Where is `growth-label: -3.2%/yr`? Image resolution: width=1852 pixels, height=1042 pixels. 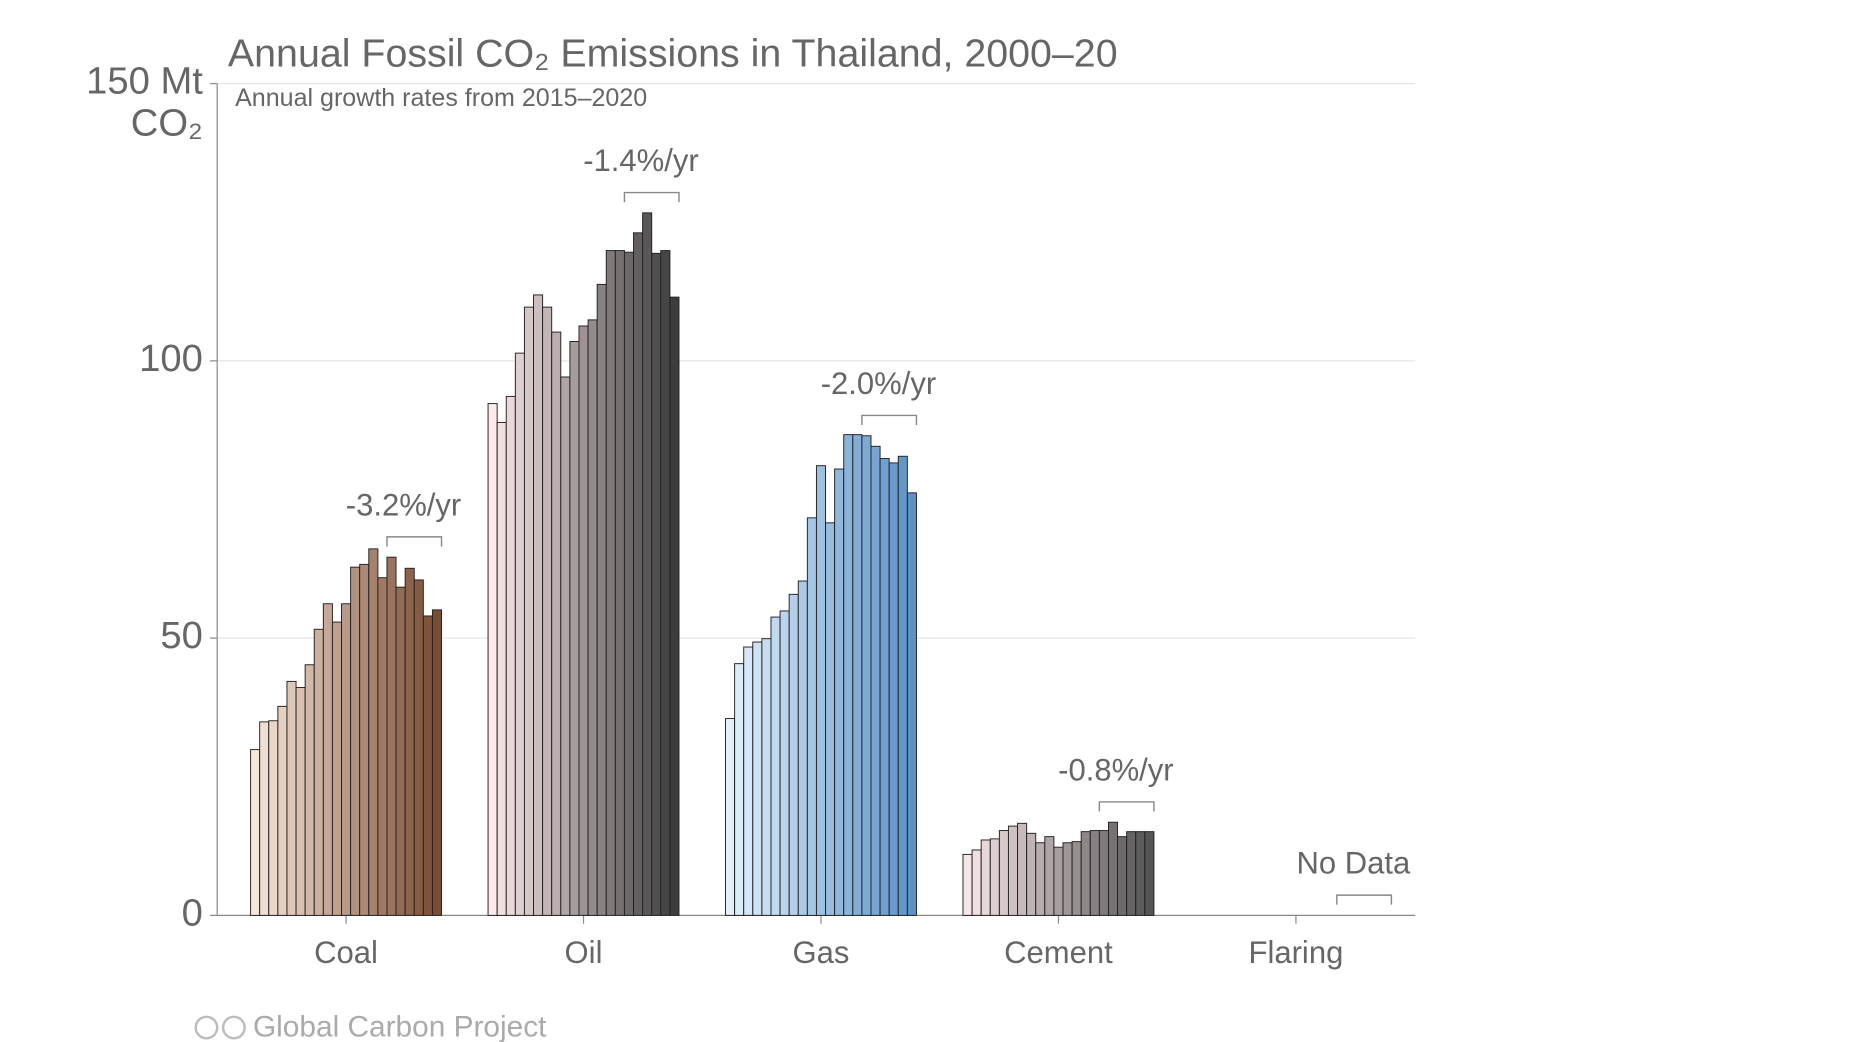
growth-label: -3.2%/yr is located at coordinates (403, 504).